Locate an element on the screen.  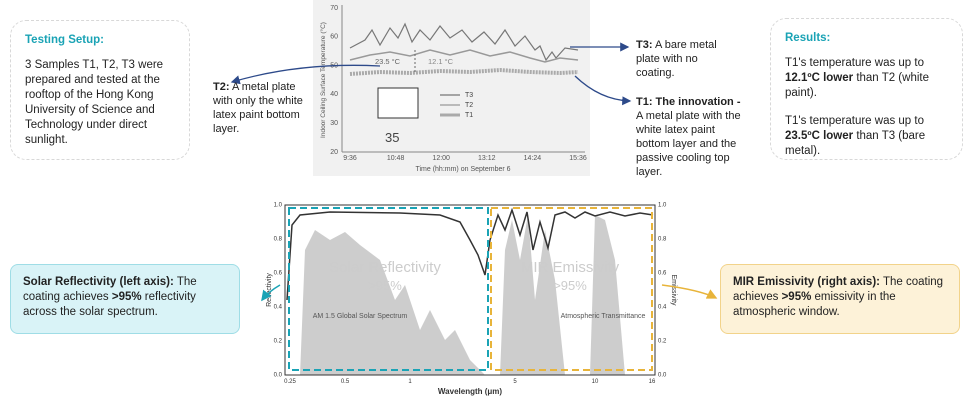
y-tick-label: 1.0 is located at coordinates (278, 206).